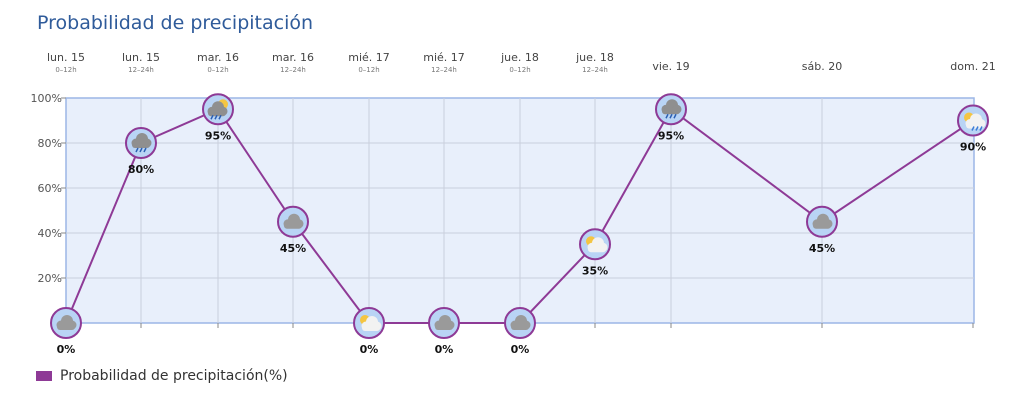  Describe the element at coordinates (44, 376) in the screenshot. I see `legend-swatch` at that location.